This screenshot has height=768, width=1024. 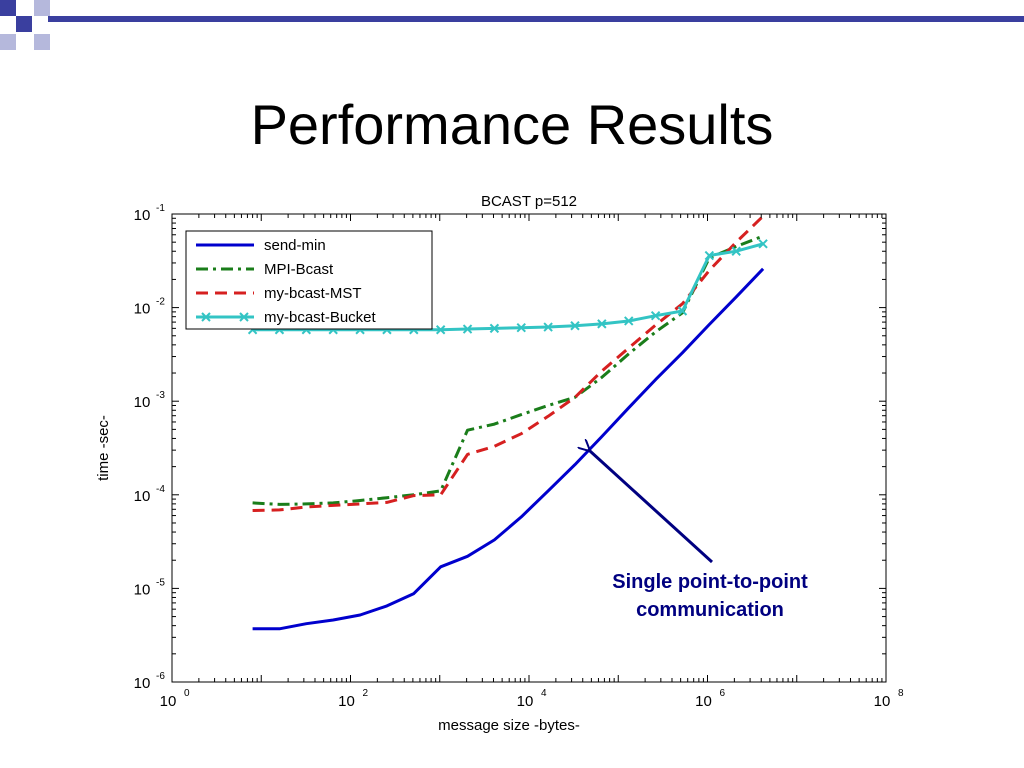 What do you see at coordinates (509, 725) in the screenshot?
I see `x-axis-label: message size -bytes-` at bounding box center [509, 725].